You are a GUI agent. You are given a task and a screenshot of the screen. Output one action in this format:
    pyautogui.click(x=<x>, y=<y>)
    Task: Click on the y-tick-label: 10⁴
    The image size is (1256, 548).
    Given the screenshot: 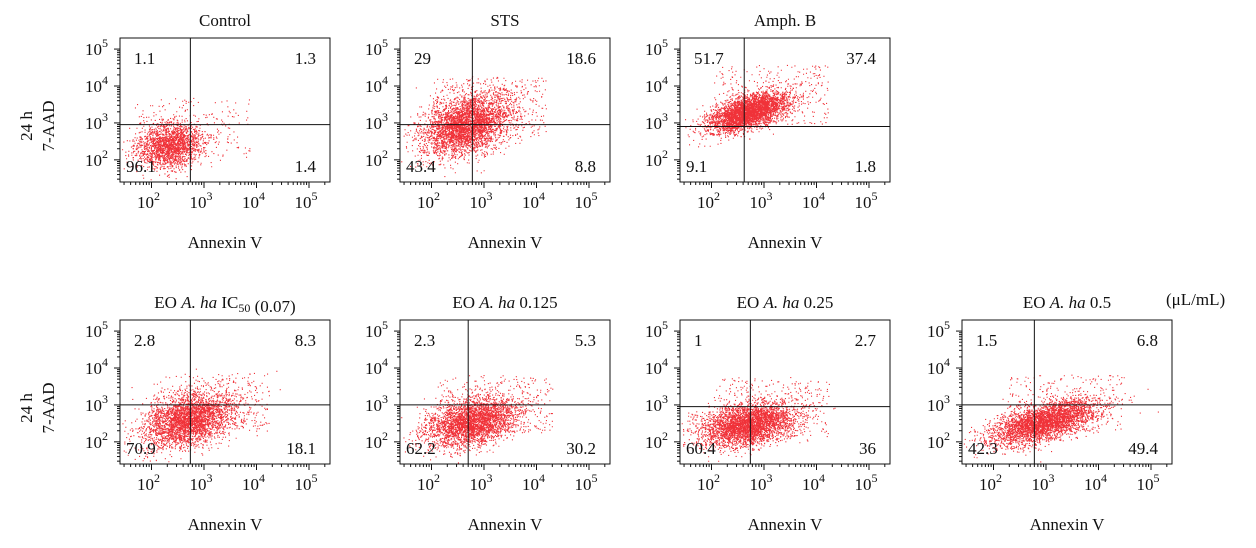 What is the action you would take?
    pyautogui.click(x=938, y=366)
    